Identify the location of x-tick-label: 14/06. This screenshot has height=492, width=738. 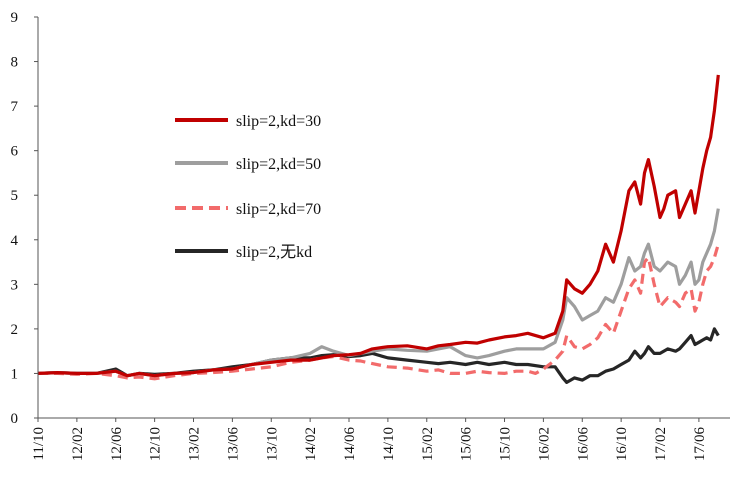
(350, 444).